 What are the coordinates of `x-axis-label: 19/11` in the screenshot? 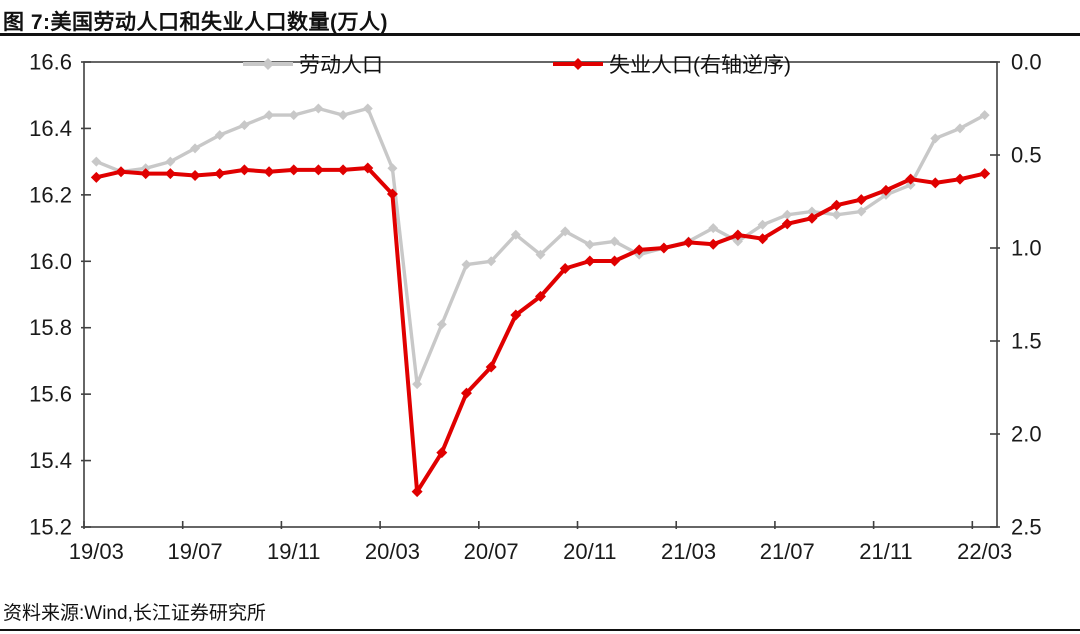 It's located at (293, 551).